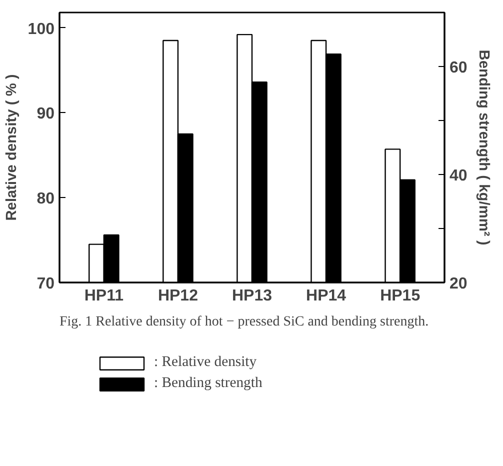  I want to click on y2-tick-label: 20, so click(459, 284).